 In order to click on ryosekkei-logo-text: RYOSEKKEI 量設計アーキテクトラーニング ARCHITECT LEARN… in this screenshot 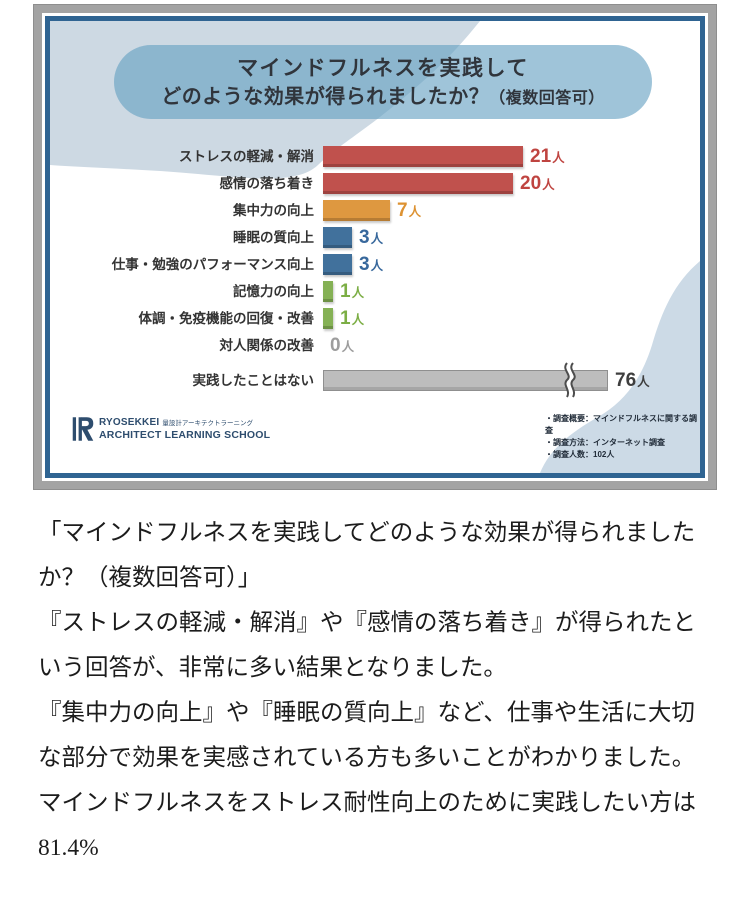, I will do `click(185, 428)`.